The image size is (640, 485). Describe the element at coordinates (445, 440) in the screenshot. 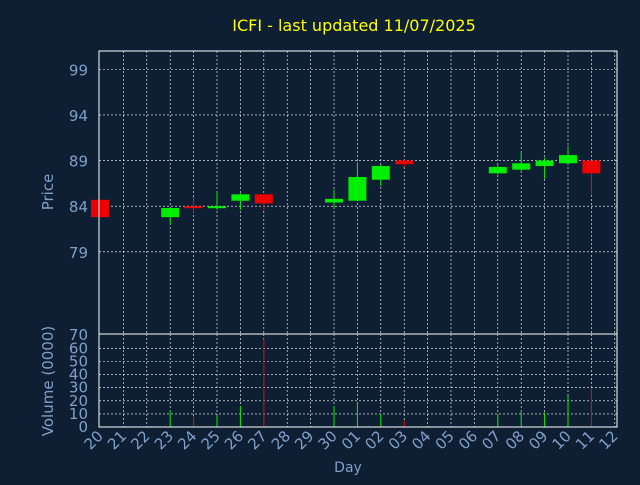

I see `x-tick-label: 05` at that location.